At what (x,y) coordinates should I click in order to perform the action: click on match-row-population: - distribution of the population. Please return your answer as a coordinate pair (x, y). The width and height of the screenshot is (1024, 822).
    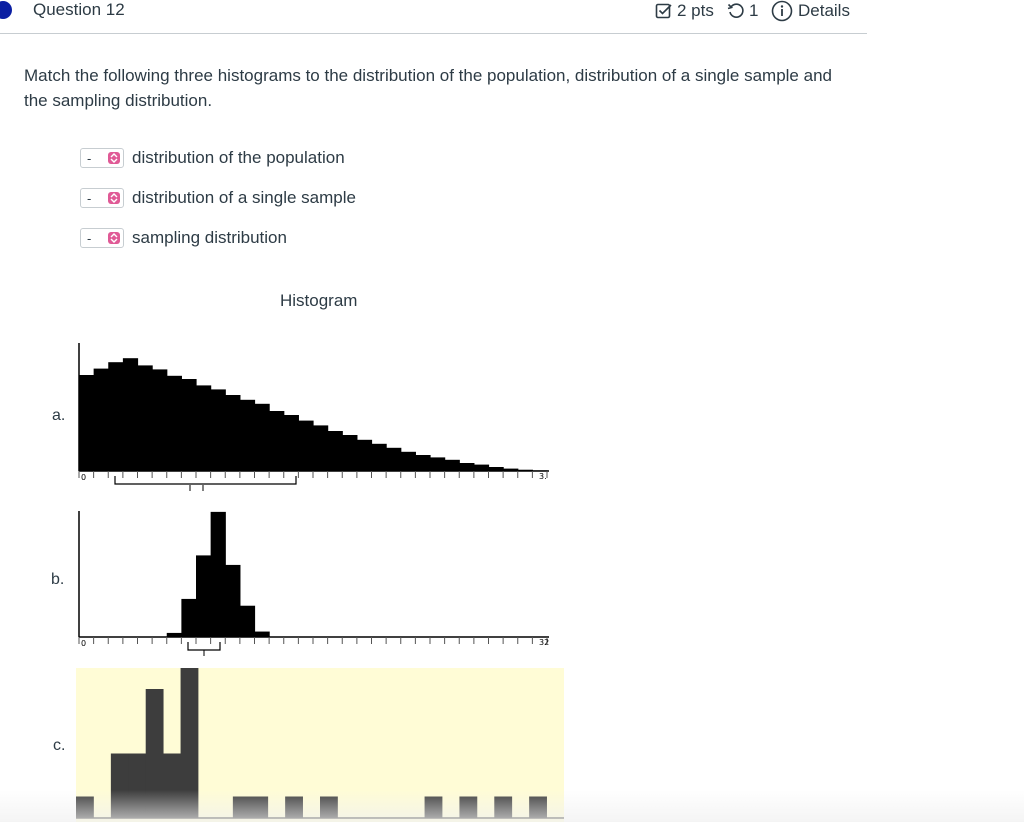
    Looking at the image, I should click on (212, 158).